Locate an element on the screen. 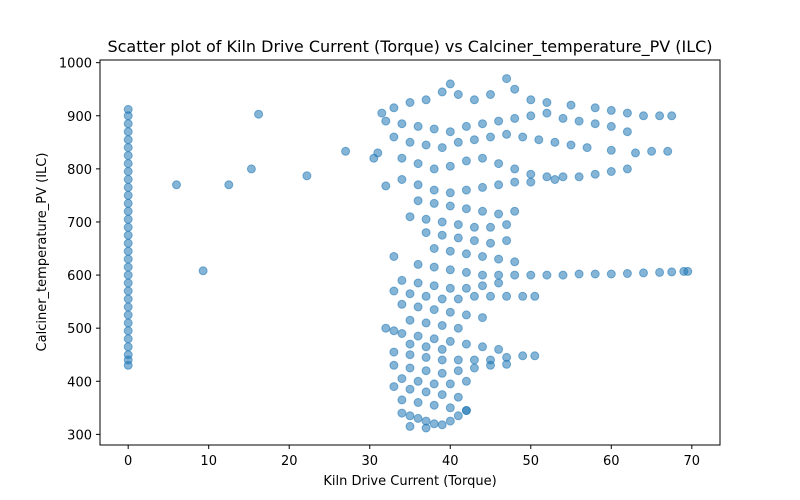 This screenshot has width=800, height=500. y-axis-label: Calciner_temperature_PV (ILC) is located at coordinates (42, 252).